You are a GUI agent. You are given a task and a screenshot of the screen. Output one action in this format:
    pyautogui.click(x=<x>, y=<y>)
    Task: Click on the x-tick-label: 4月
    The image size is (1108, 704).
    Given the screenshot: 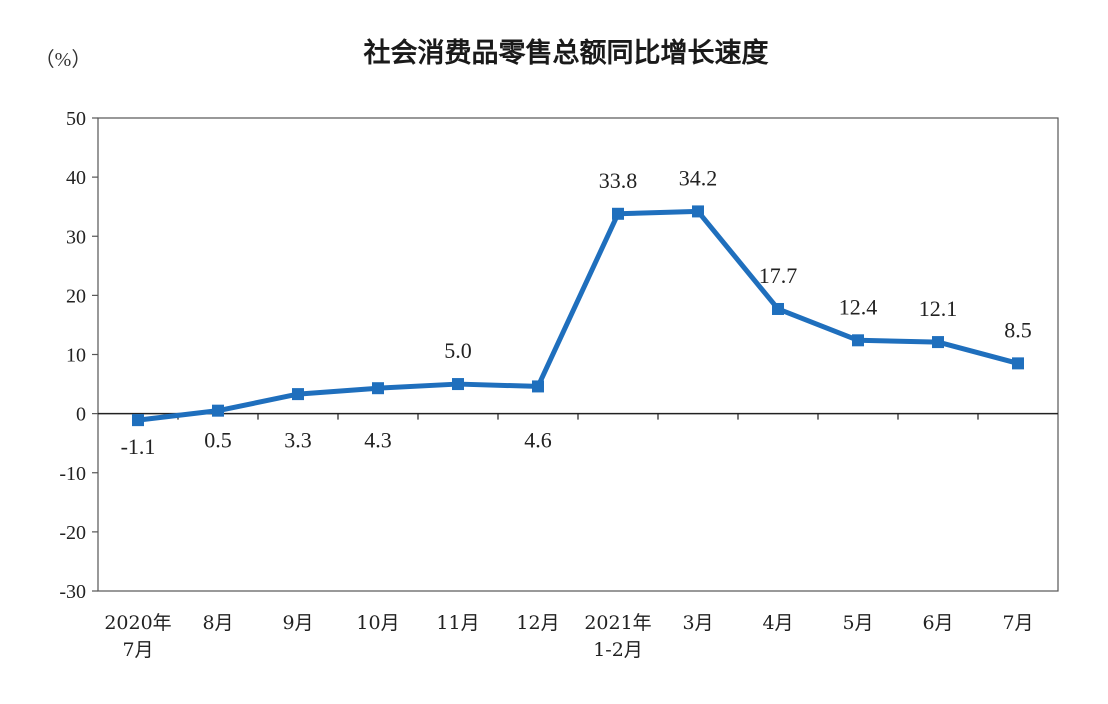 What is the action you would take?
    pyautogui.click(x=777, y=623)
    